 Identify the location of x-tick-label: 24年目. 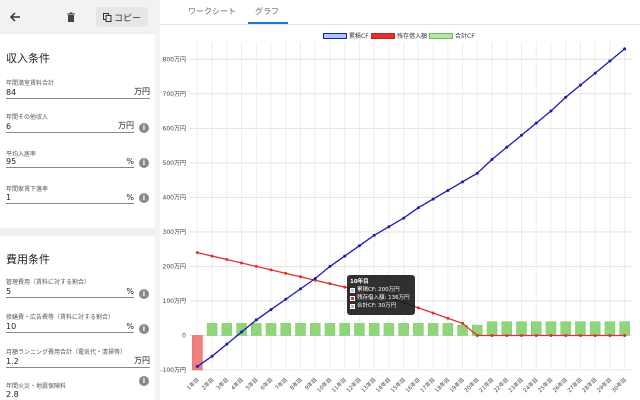
(530, 385).